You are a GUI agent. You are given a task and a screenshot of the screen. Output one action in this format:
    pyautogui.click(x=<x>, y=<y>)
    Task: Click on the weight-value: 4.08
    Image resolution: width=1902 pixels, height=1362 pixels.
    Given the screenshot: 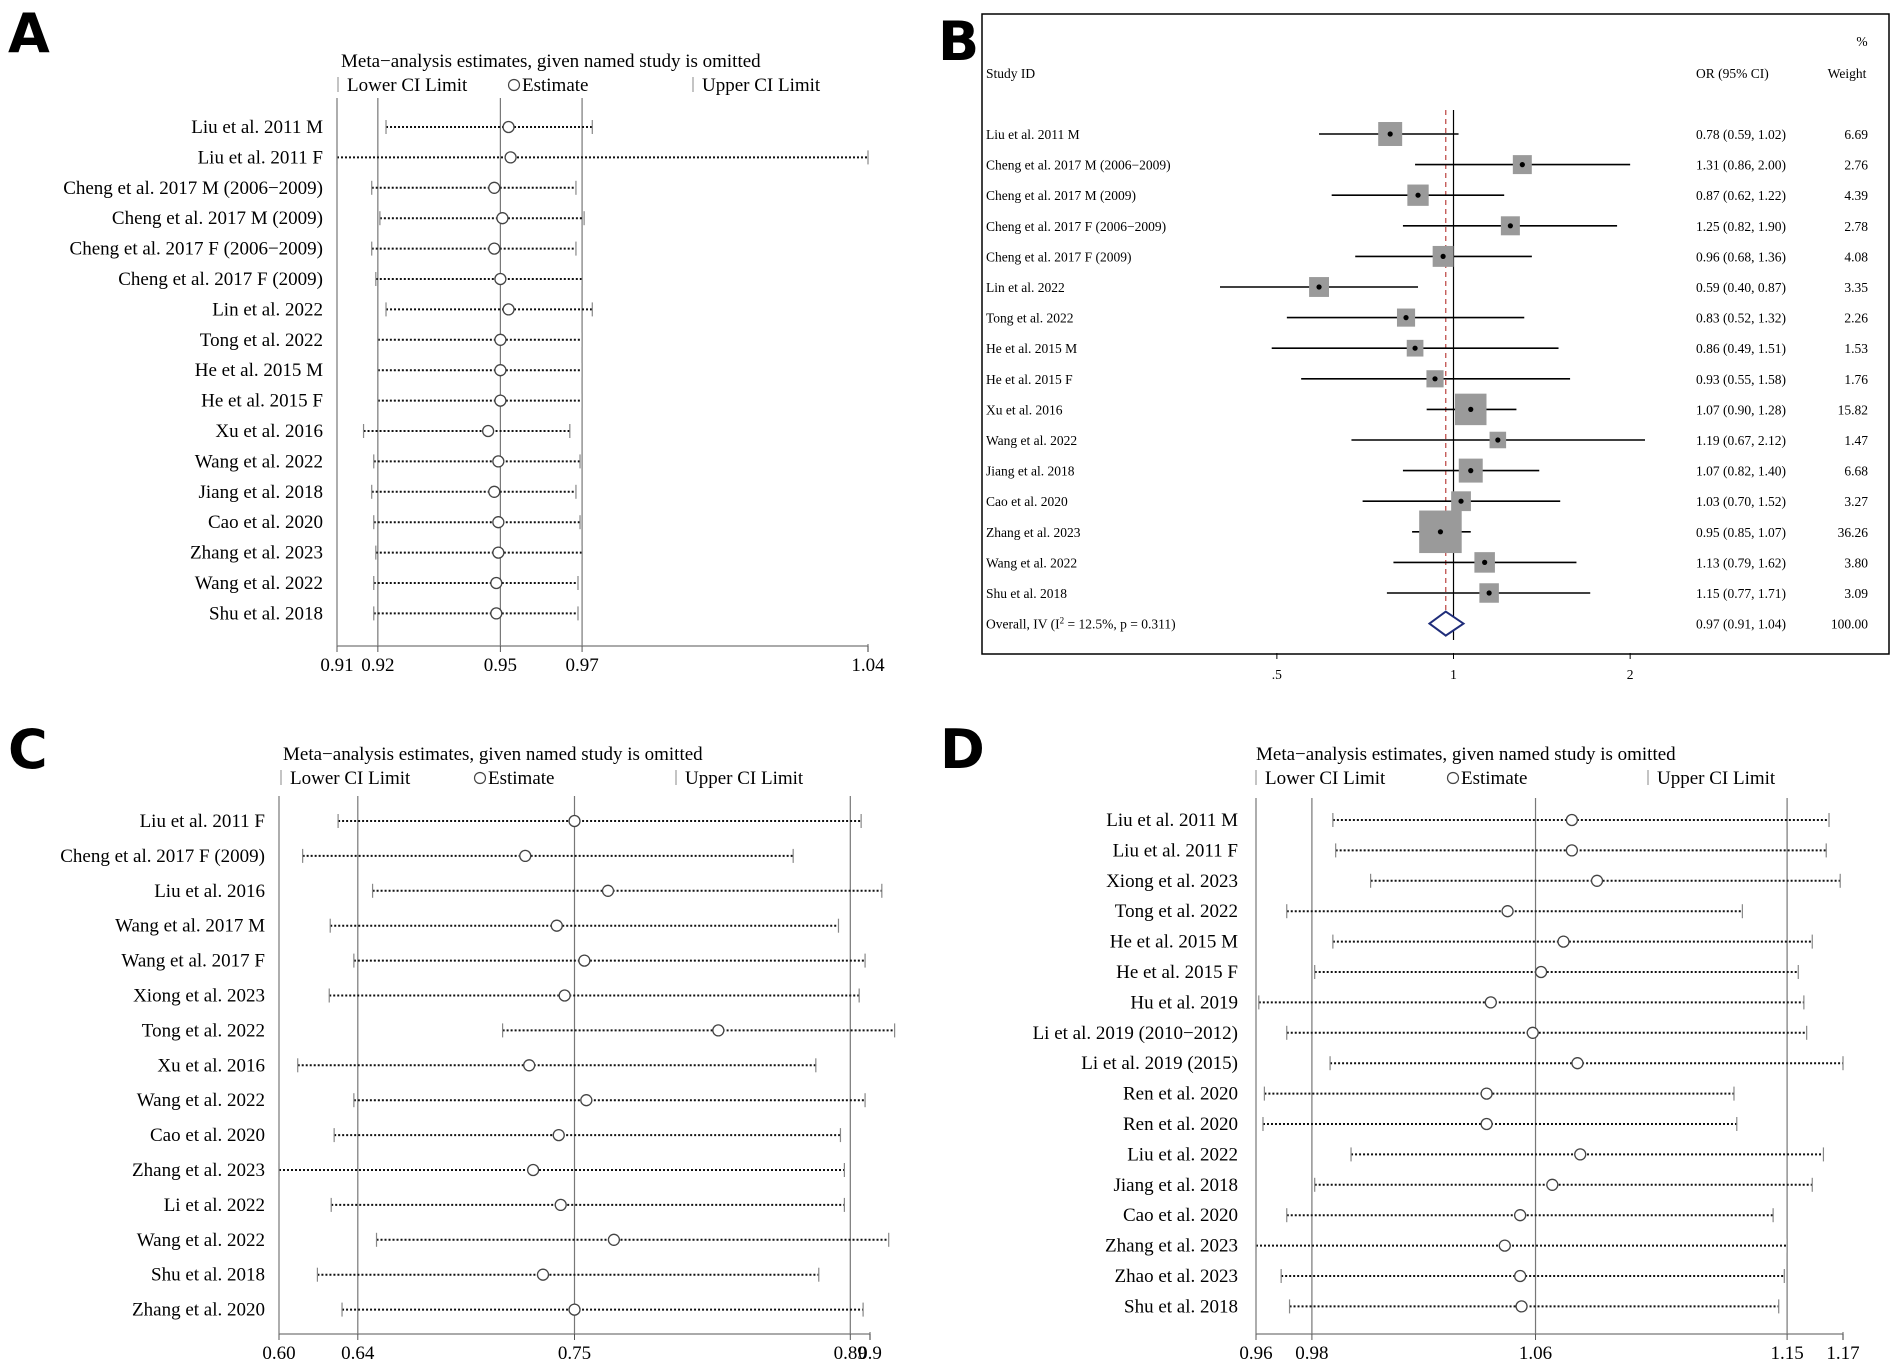 What is the action you would take?
    pyautogui.click(x=1856, y=256)
    